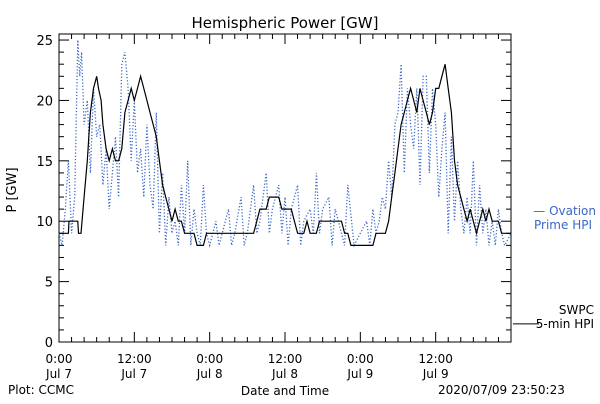 This screenshot has height=404, width=600. I want to click on y-tick-label: 10, so click(44, 222).